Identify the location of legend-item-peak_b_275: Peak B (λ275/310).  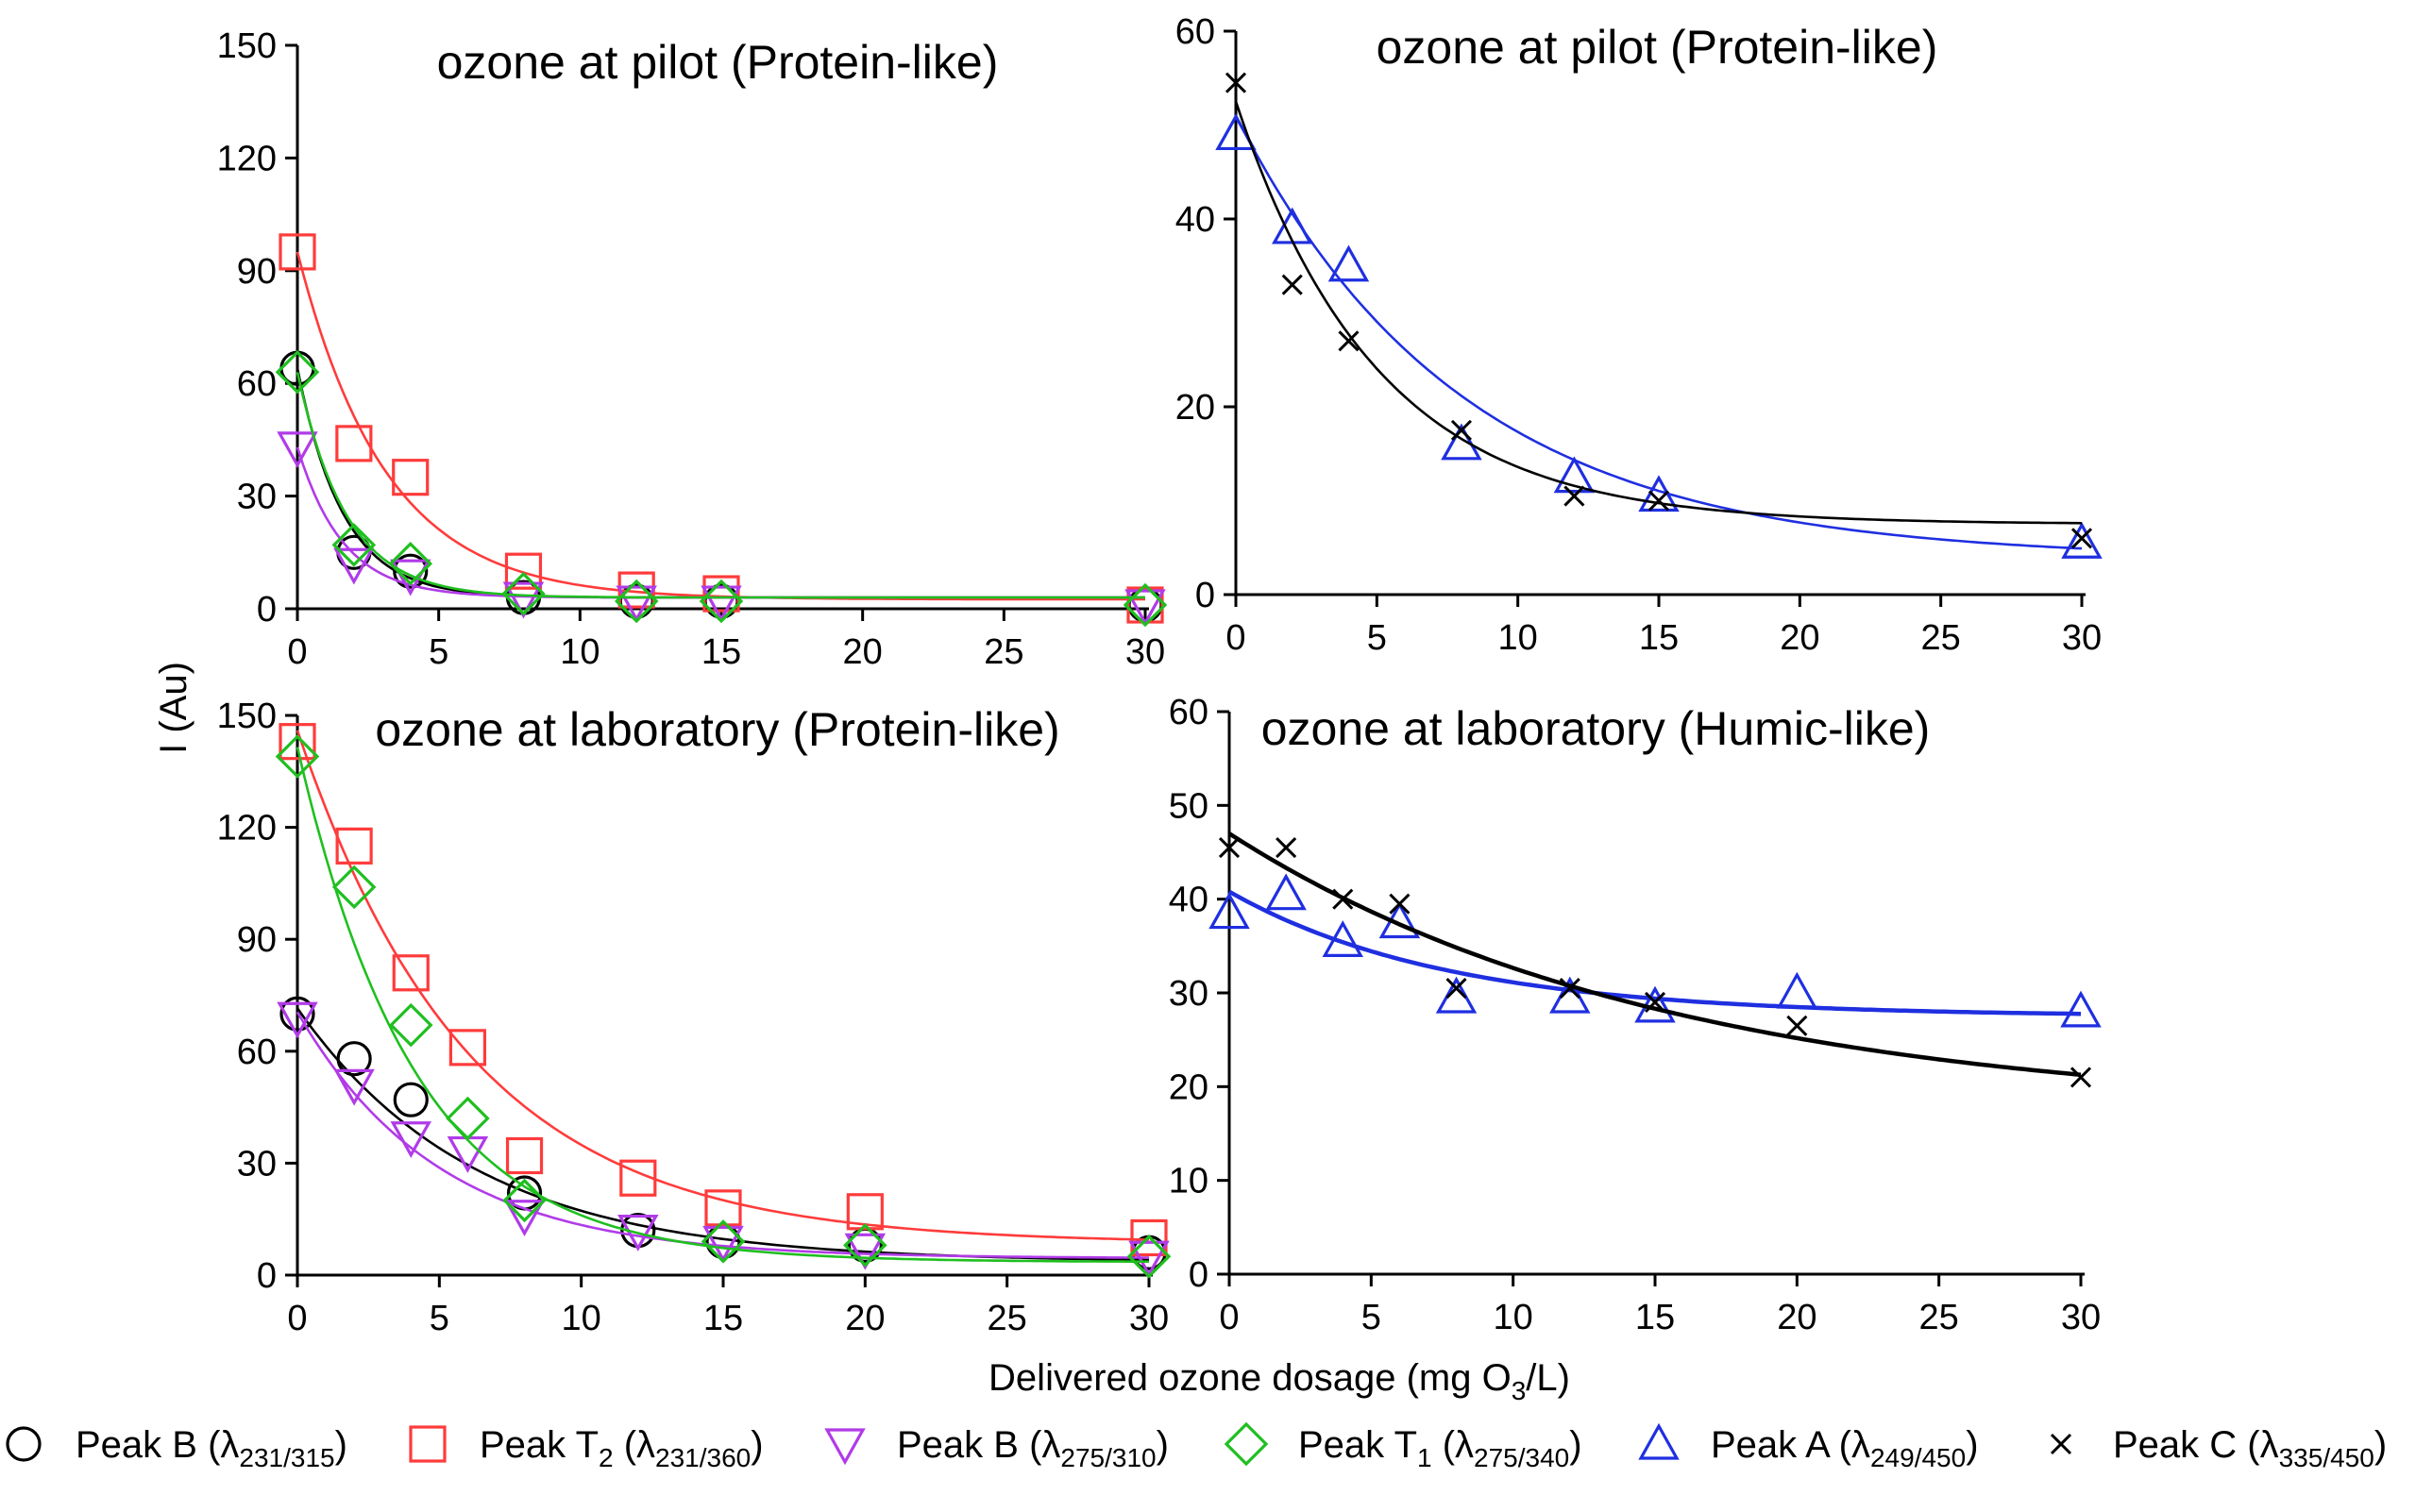
(996, 1448).